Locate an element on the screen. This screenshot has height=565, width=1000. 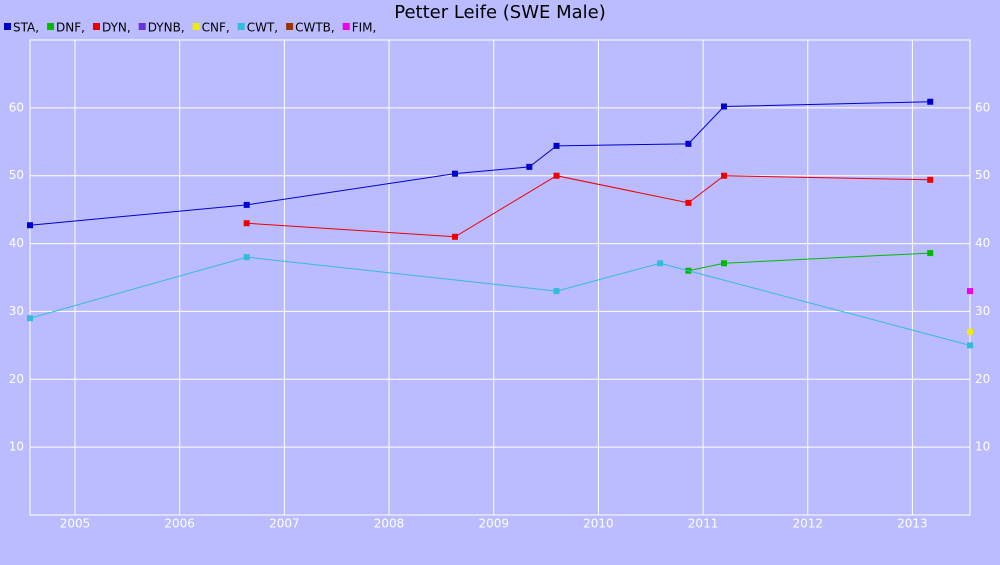
x-tick-label: 2011 is located at coordinates (703, 524).